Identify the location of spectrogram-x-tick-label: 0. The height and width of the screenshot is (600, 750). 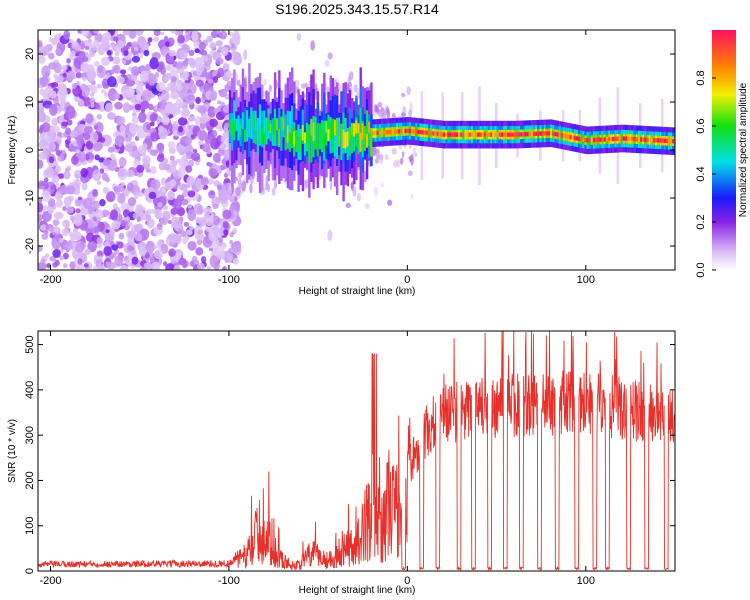
(407, 280).